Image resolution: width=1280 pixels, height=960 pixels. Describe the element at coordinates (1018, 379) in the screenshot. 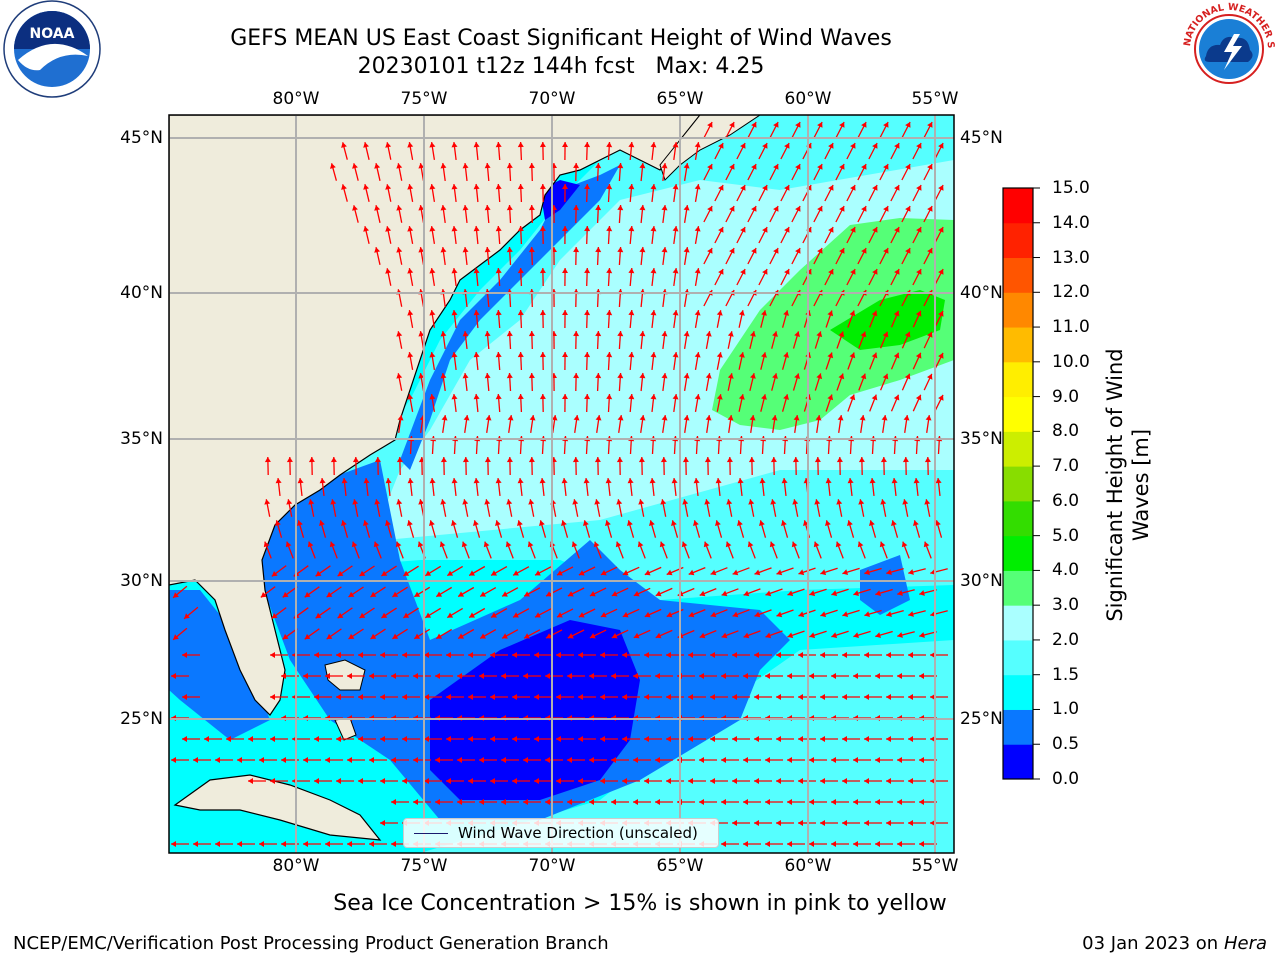

I see `colorbar-swatch` at that location.